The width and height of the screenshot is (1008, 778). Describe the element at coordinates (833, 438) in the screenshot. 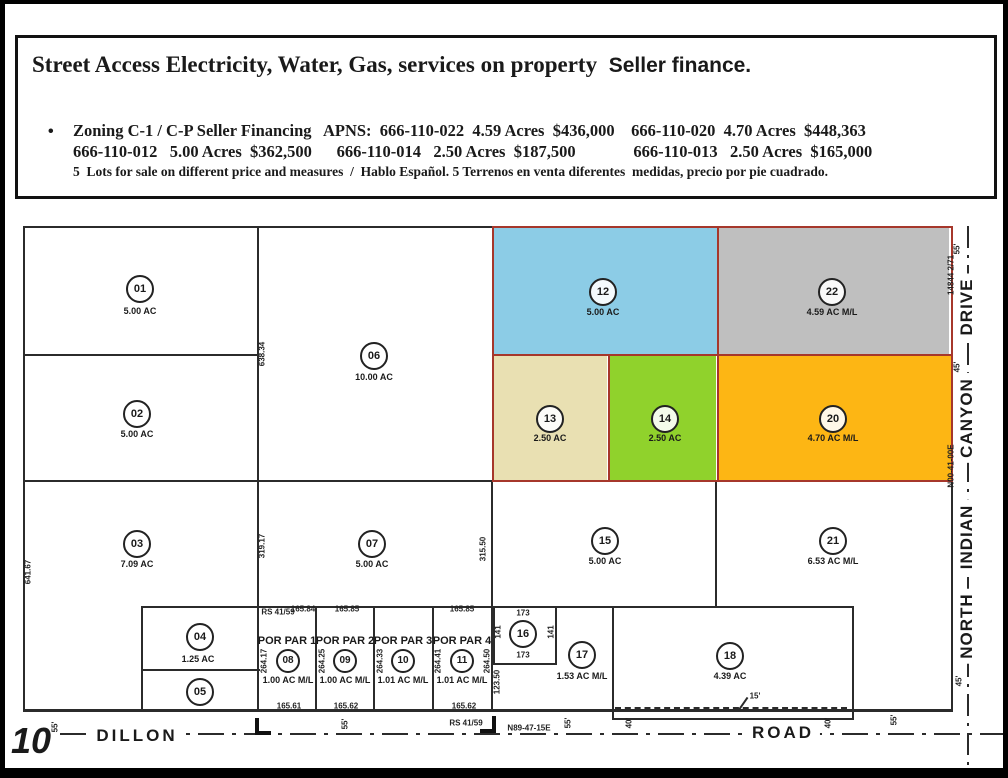

I see `parcel-20-acreage: 4.70 AC M/L` at that location.